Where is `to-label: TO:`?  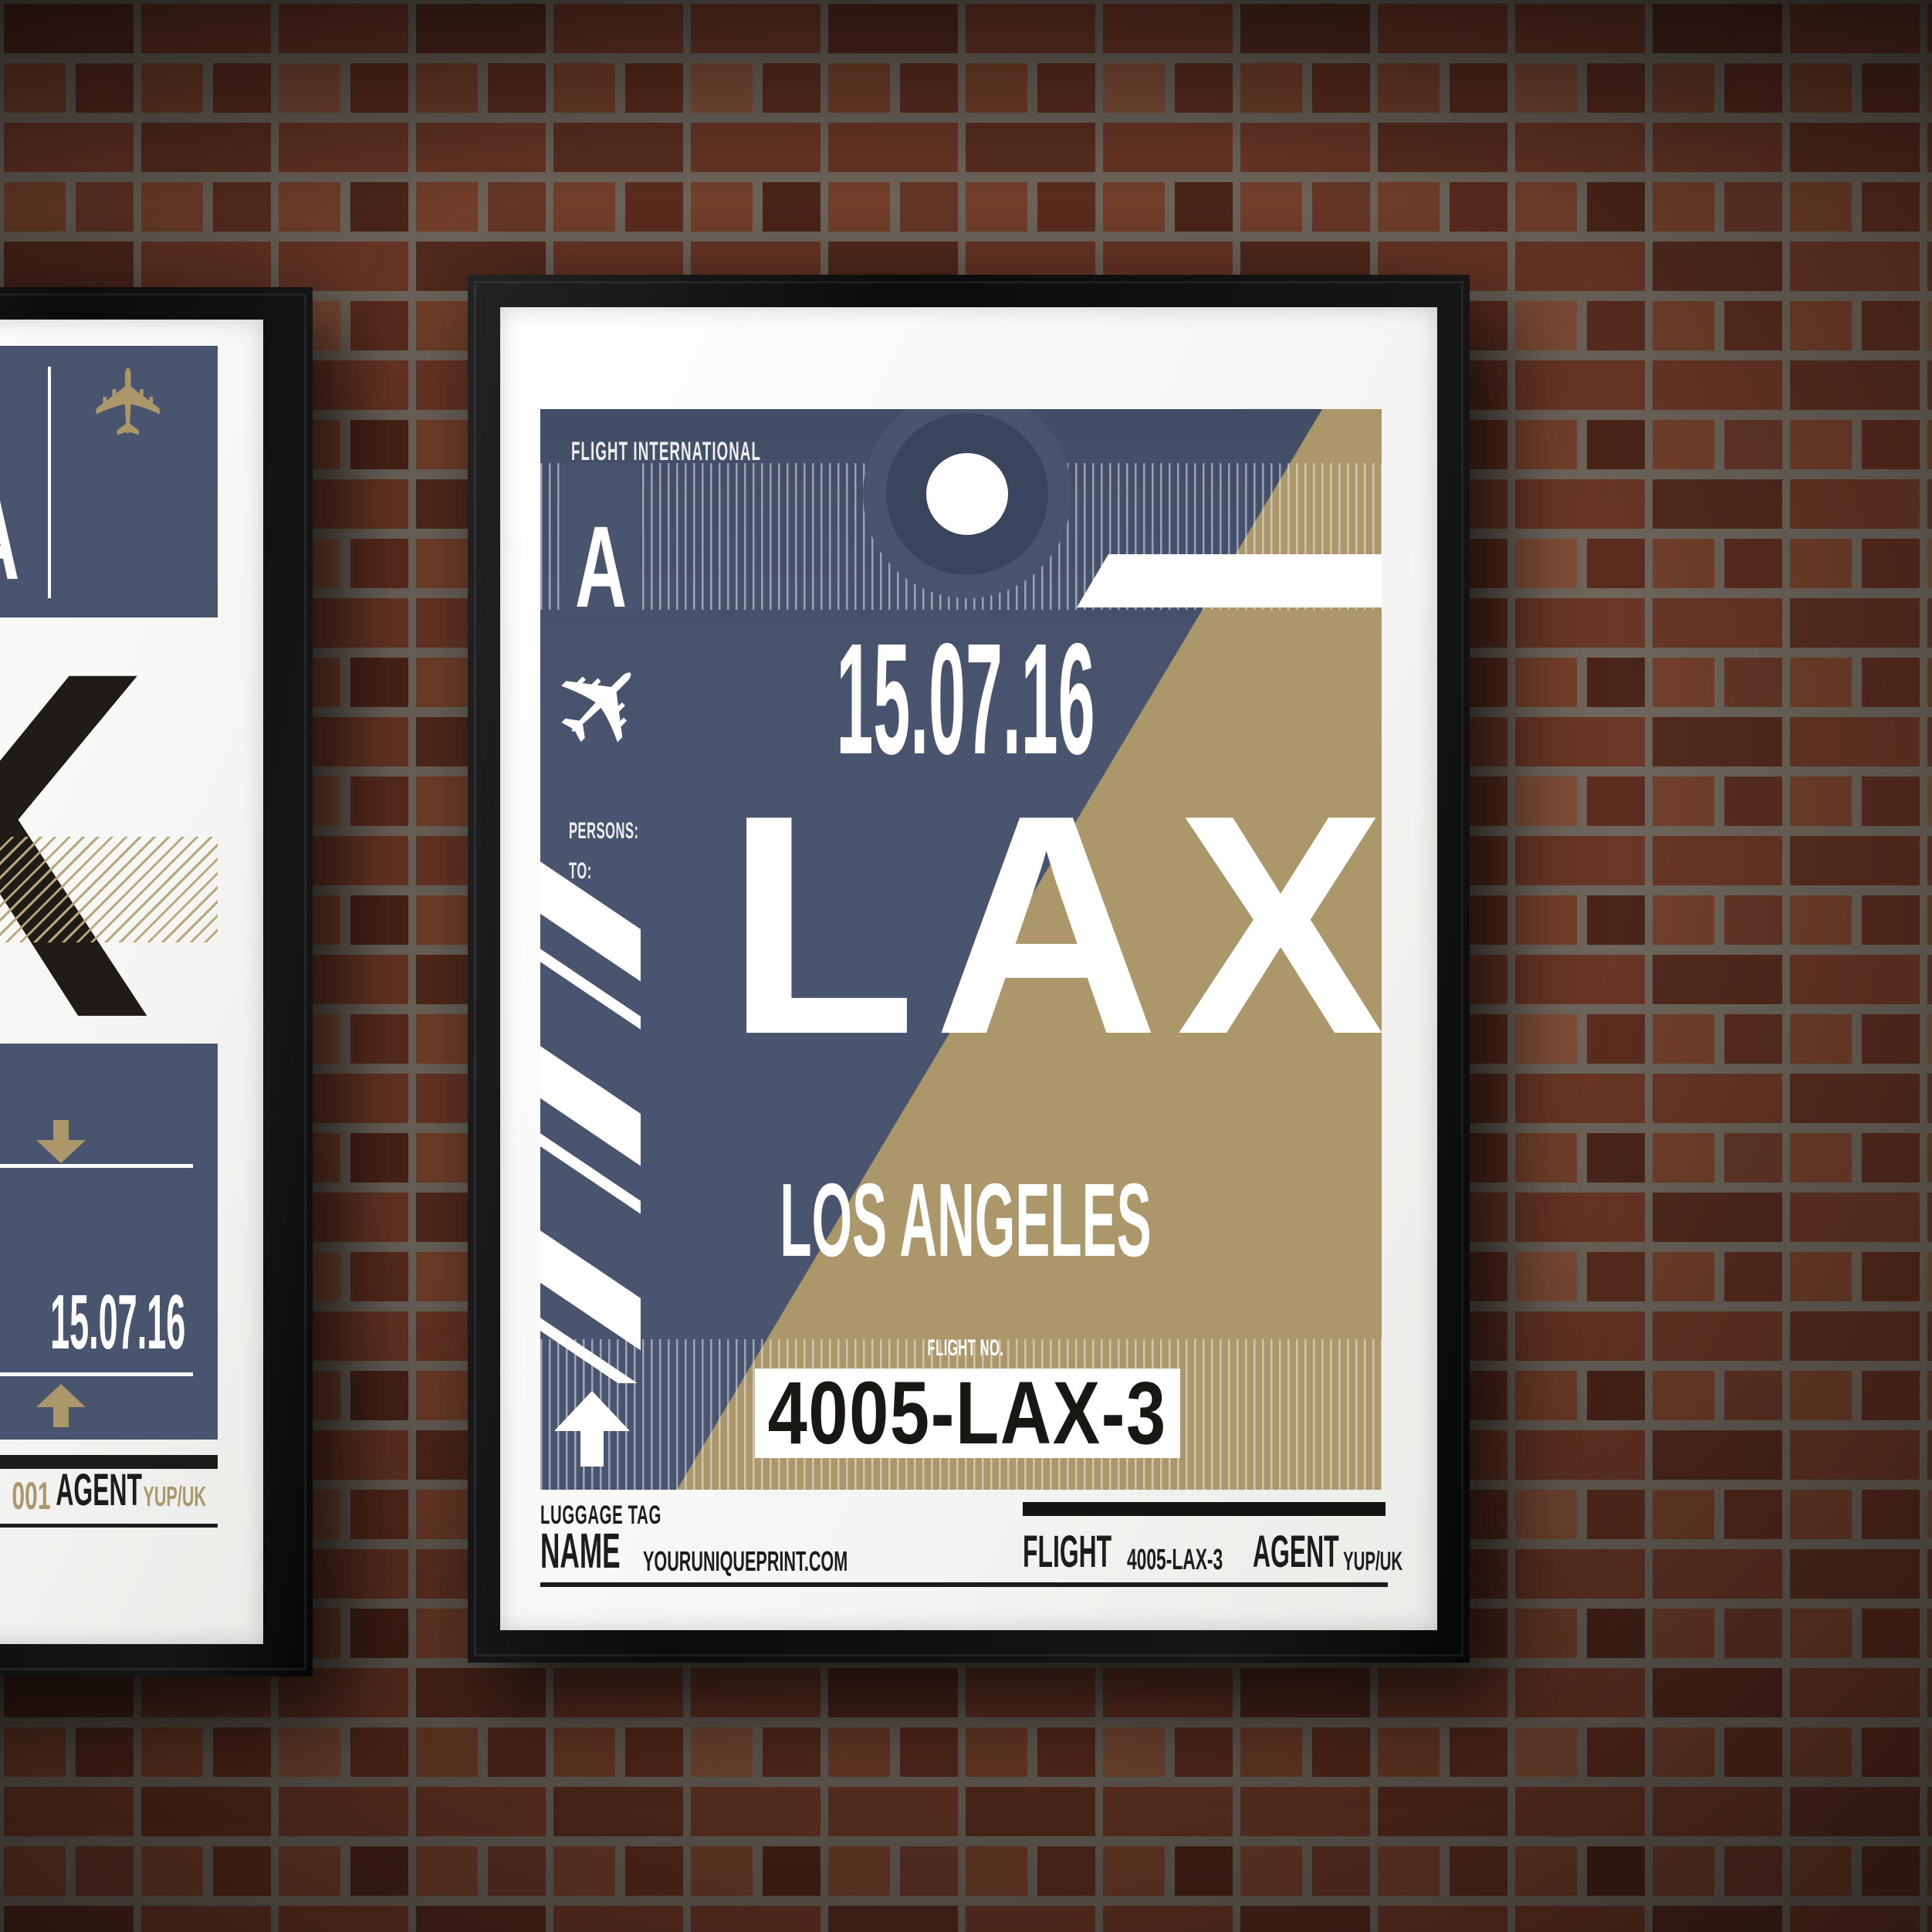
to-label: TO: is located at coordinates (580, 871).